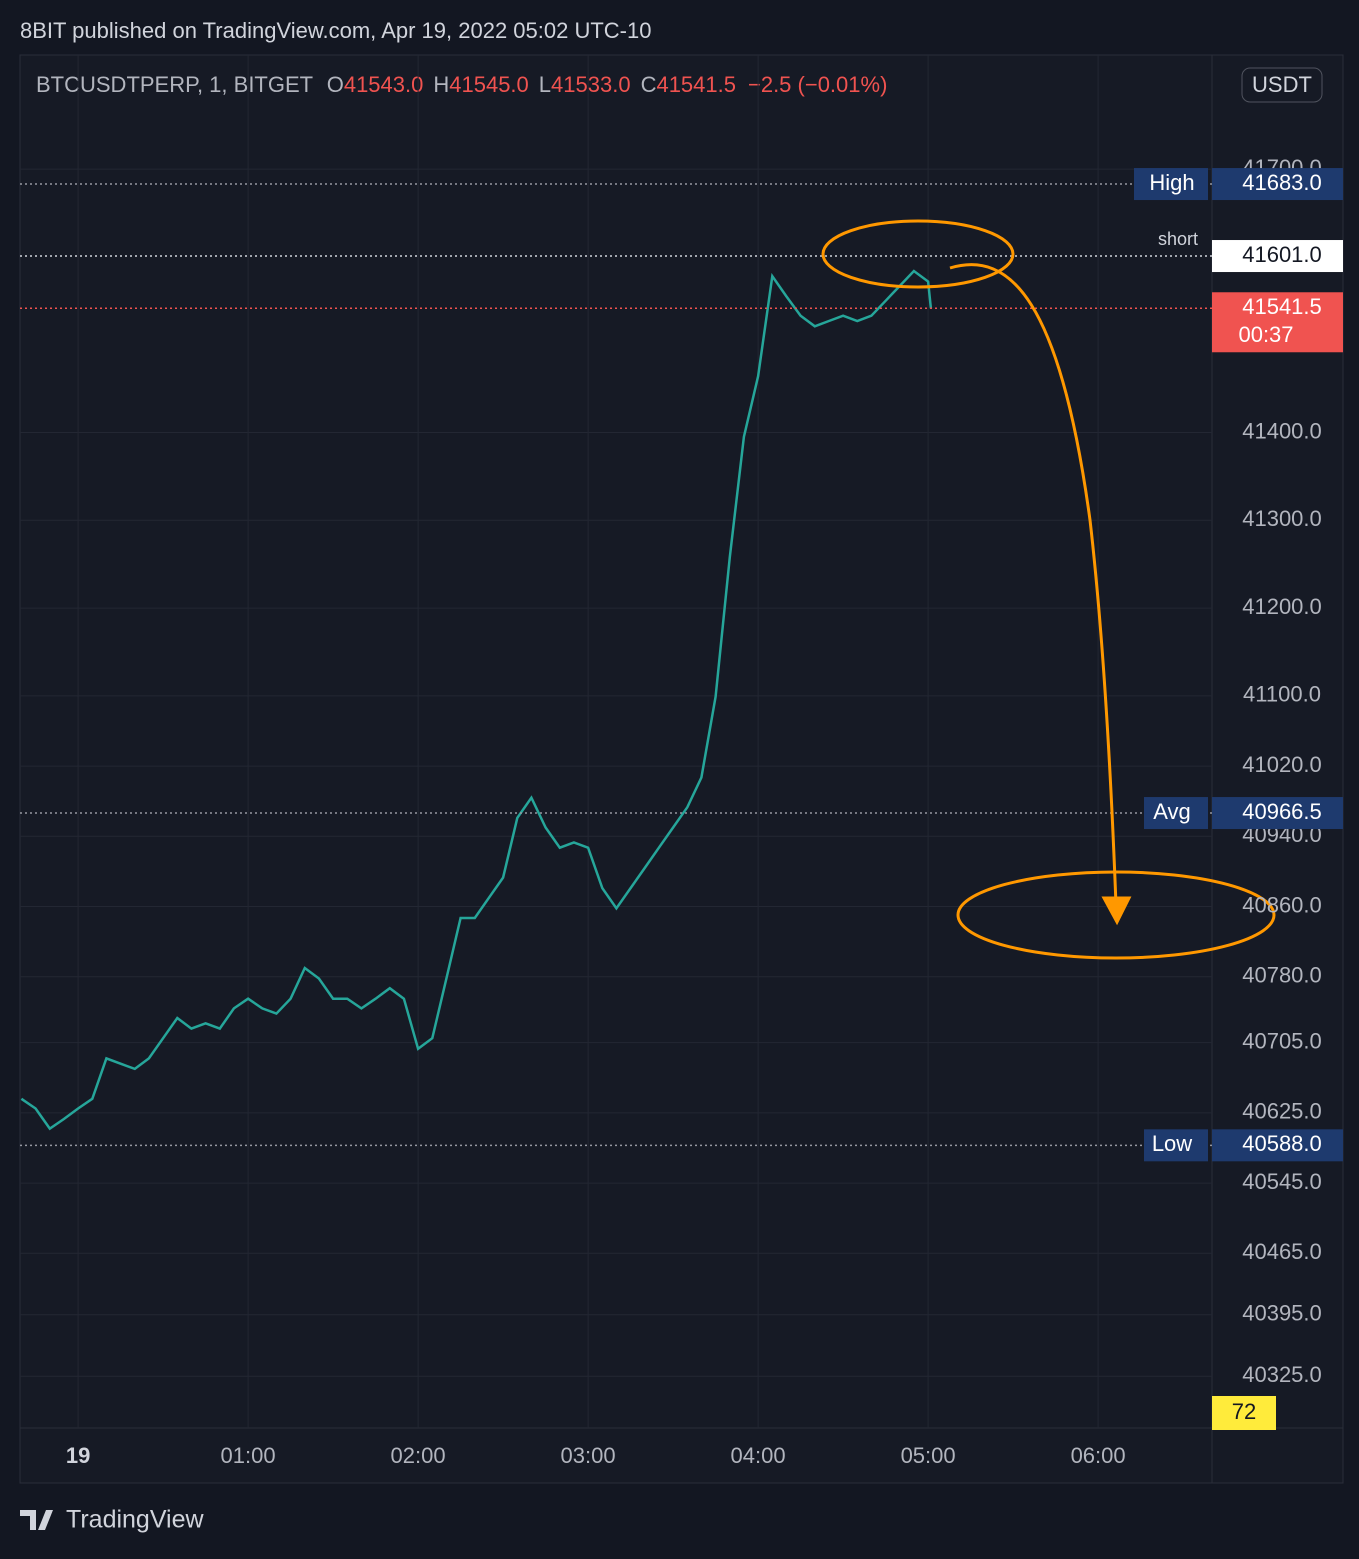 Image resolution: width=1359 pixels, height=1559 pixels. Describe the element at coordinates (918, 254) in the screenshot. I see `top-ellipse` at that location.